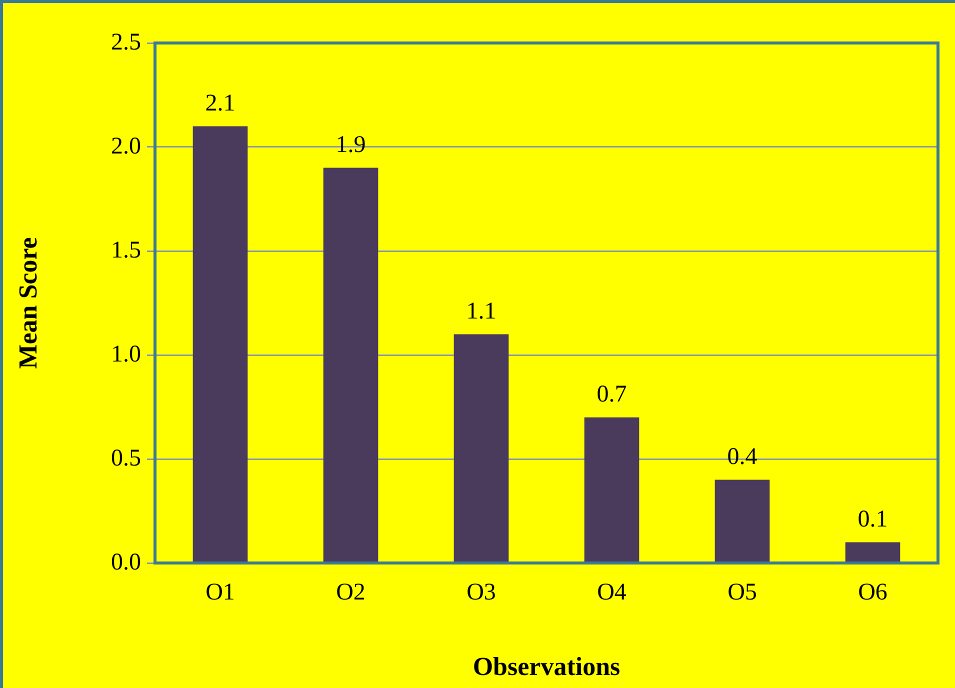 The width and height of the screenshot is (955, 688). What do you see at coordinates (126, 458) in the screenshot?
I see `y-tick-label: 0.5` at bounding box center [126, 458].